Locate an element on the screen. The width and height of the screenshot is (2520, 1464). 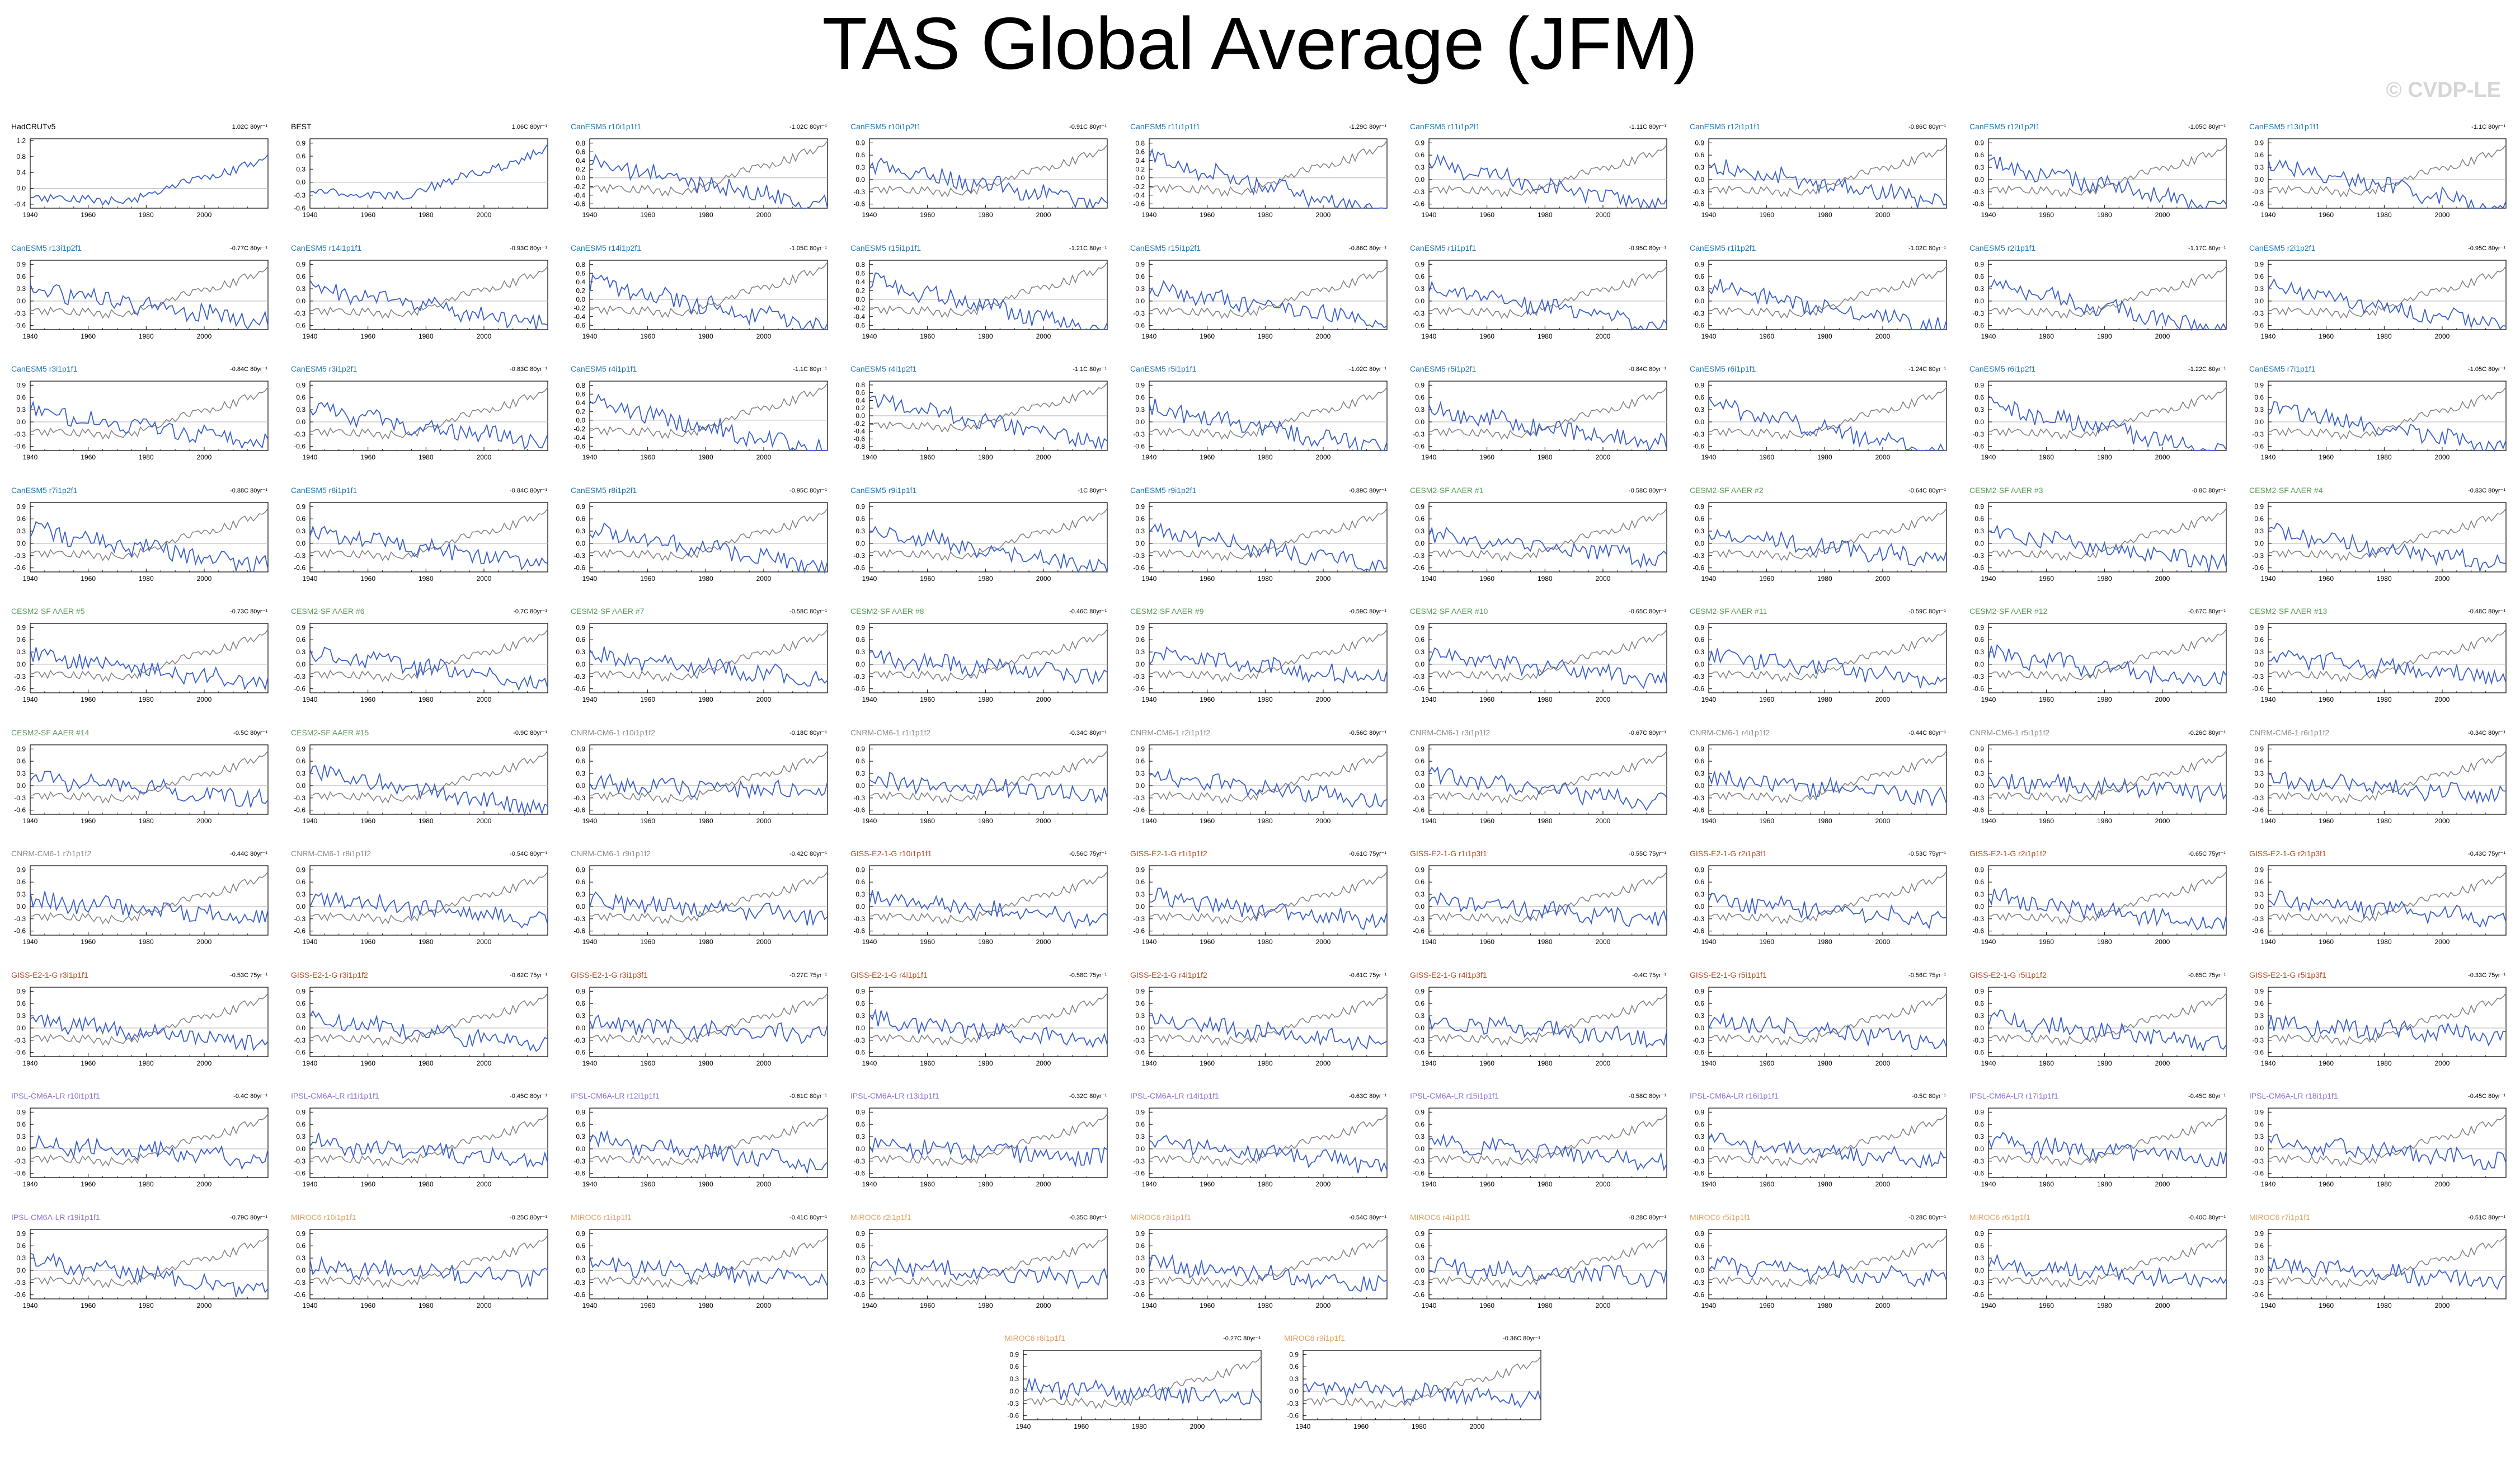
panel-title: CESM2-SF AAER #12 is located at coordinates (2009, 611).